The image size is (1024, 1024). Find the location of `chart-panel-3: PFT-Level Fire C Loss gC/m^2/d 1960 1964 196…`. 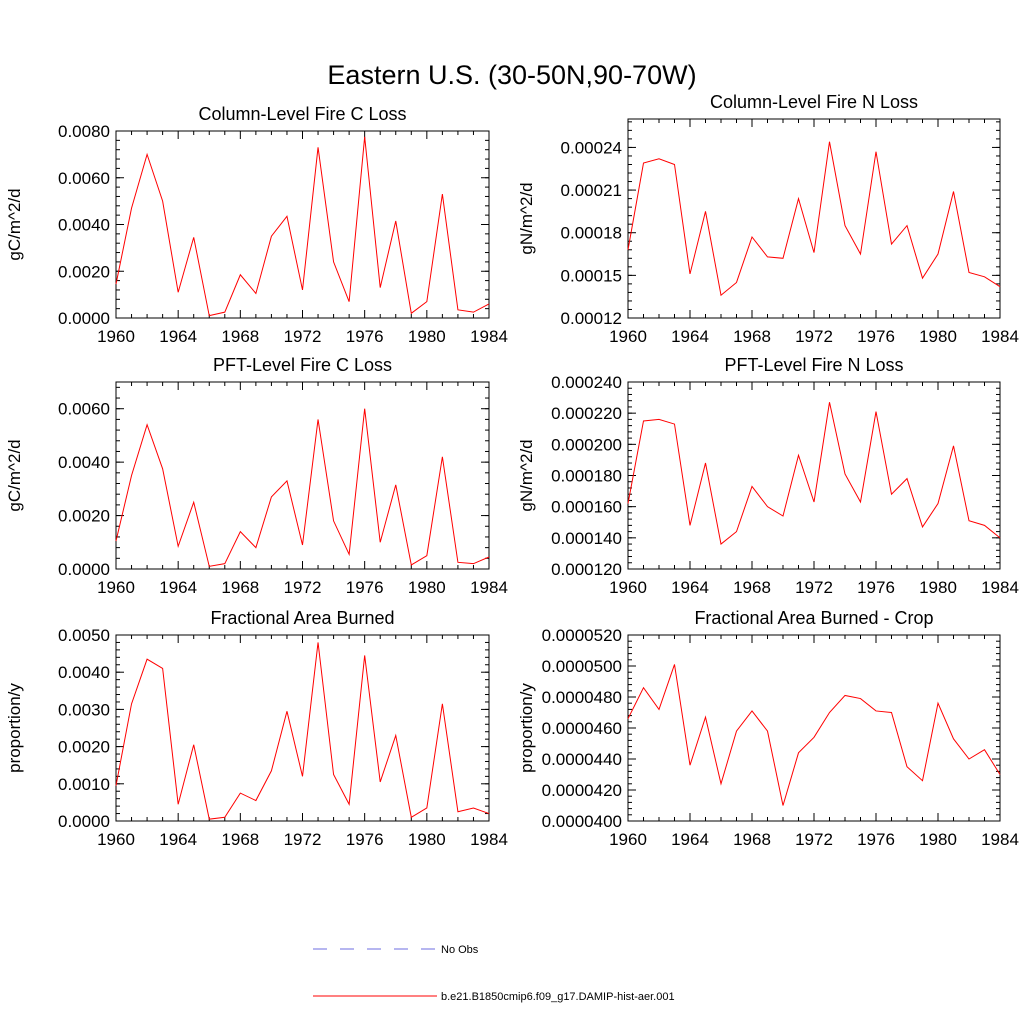

chart-panel-3: PFT-Level Fire C Loss gC/m^2/d 1960 1964 196… is located at coordinates (256, 476).